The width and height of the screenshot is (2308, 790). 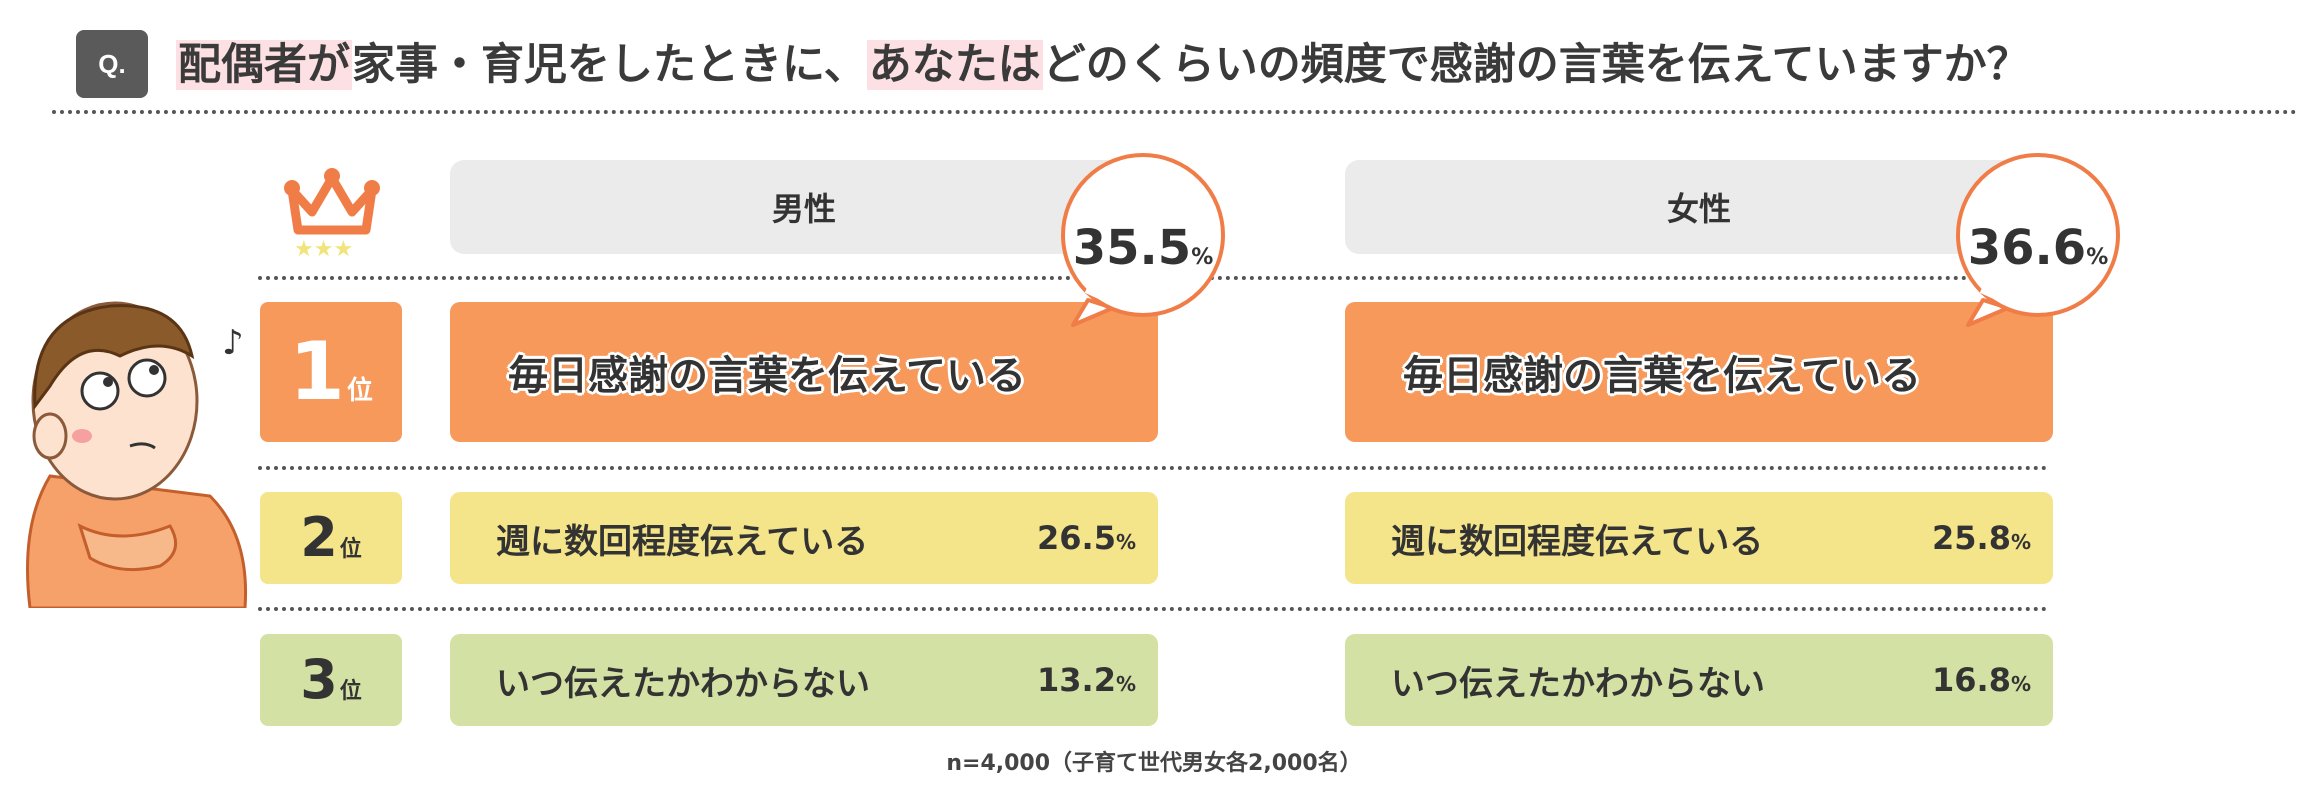 What do you see at coordinates (1536, 65) in the screenshot?
I see `question-segment: どのくらいの頻度で感謝の言葉を伝えていますか？` at bounding box center [1536, 65].